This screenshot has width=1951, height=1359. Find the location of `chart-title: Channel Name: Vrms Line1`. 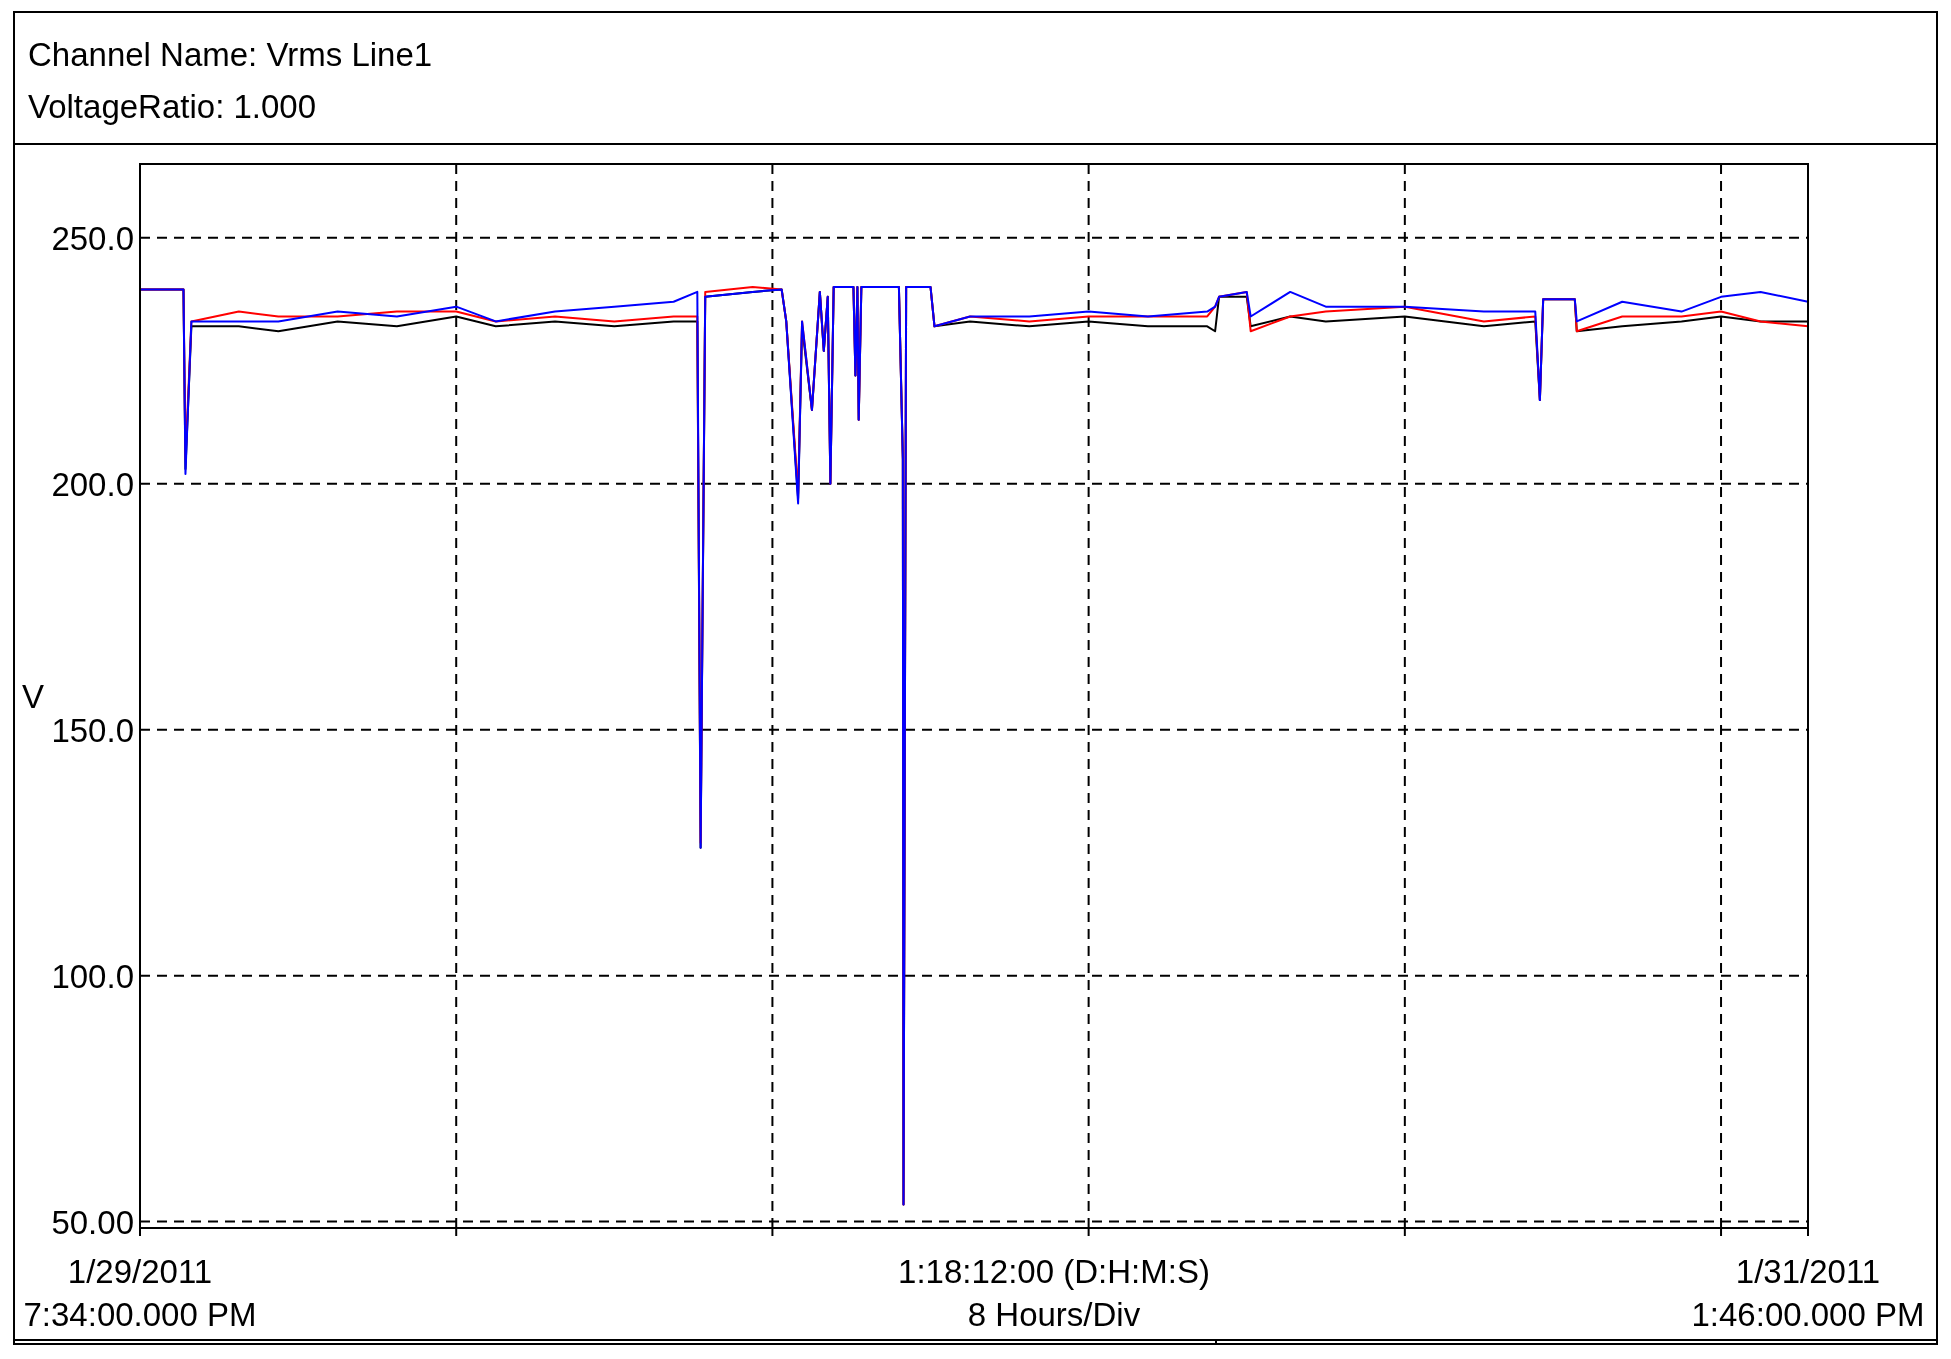

chart-title: Channel Name: Vrms Line1 is located at coordinates (230, 54).